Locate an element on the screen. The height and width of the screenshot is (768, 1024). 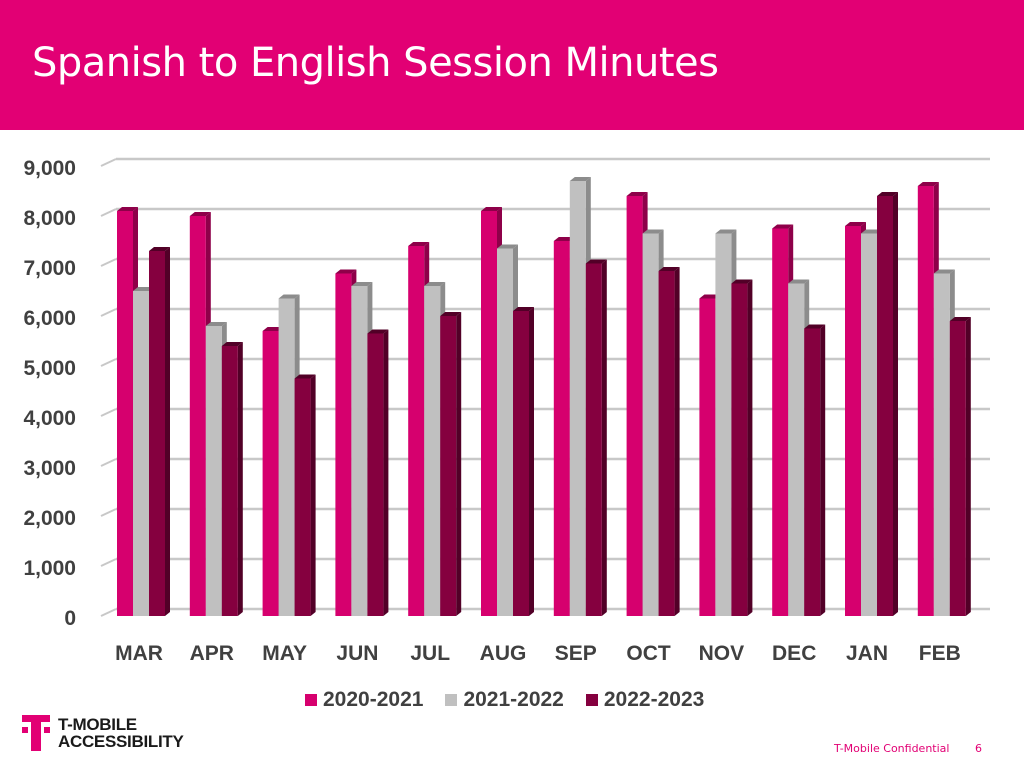
x-tick-label: NOV is located at coordinates (722, 653).